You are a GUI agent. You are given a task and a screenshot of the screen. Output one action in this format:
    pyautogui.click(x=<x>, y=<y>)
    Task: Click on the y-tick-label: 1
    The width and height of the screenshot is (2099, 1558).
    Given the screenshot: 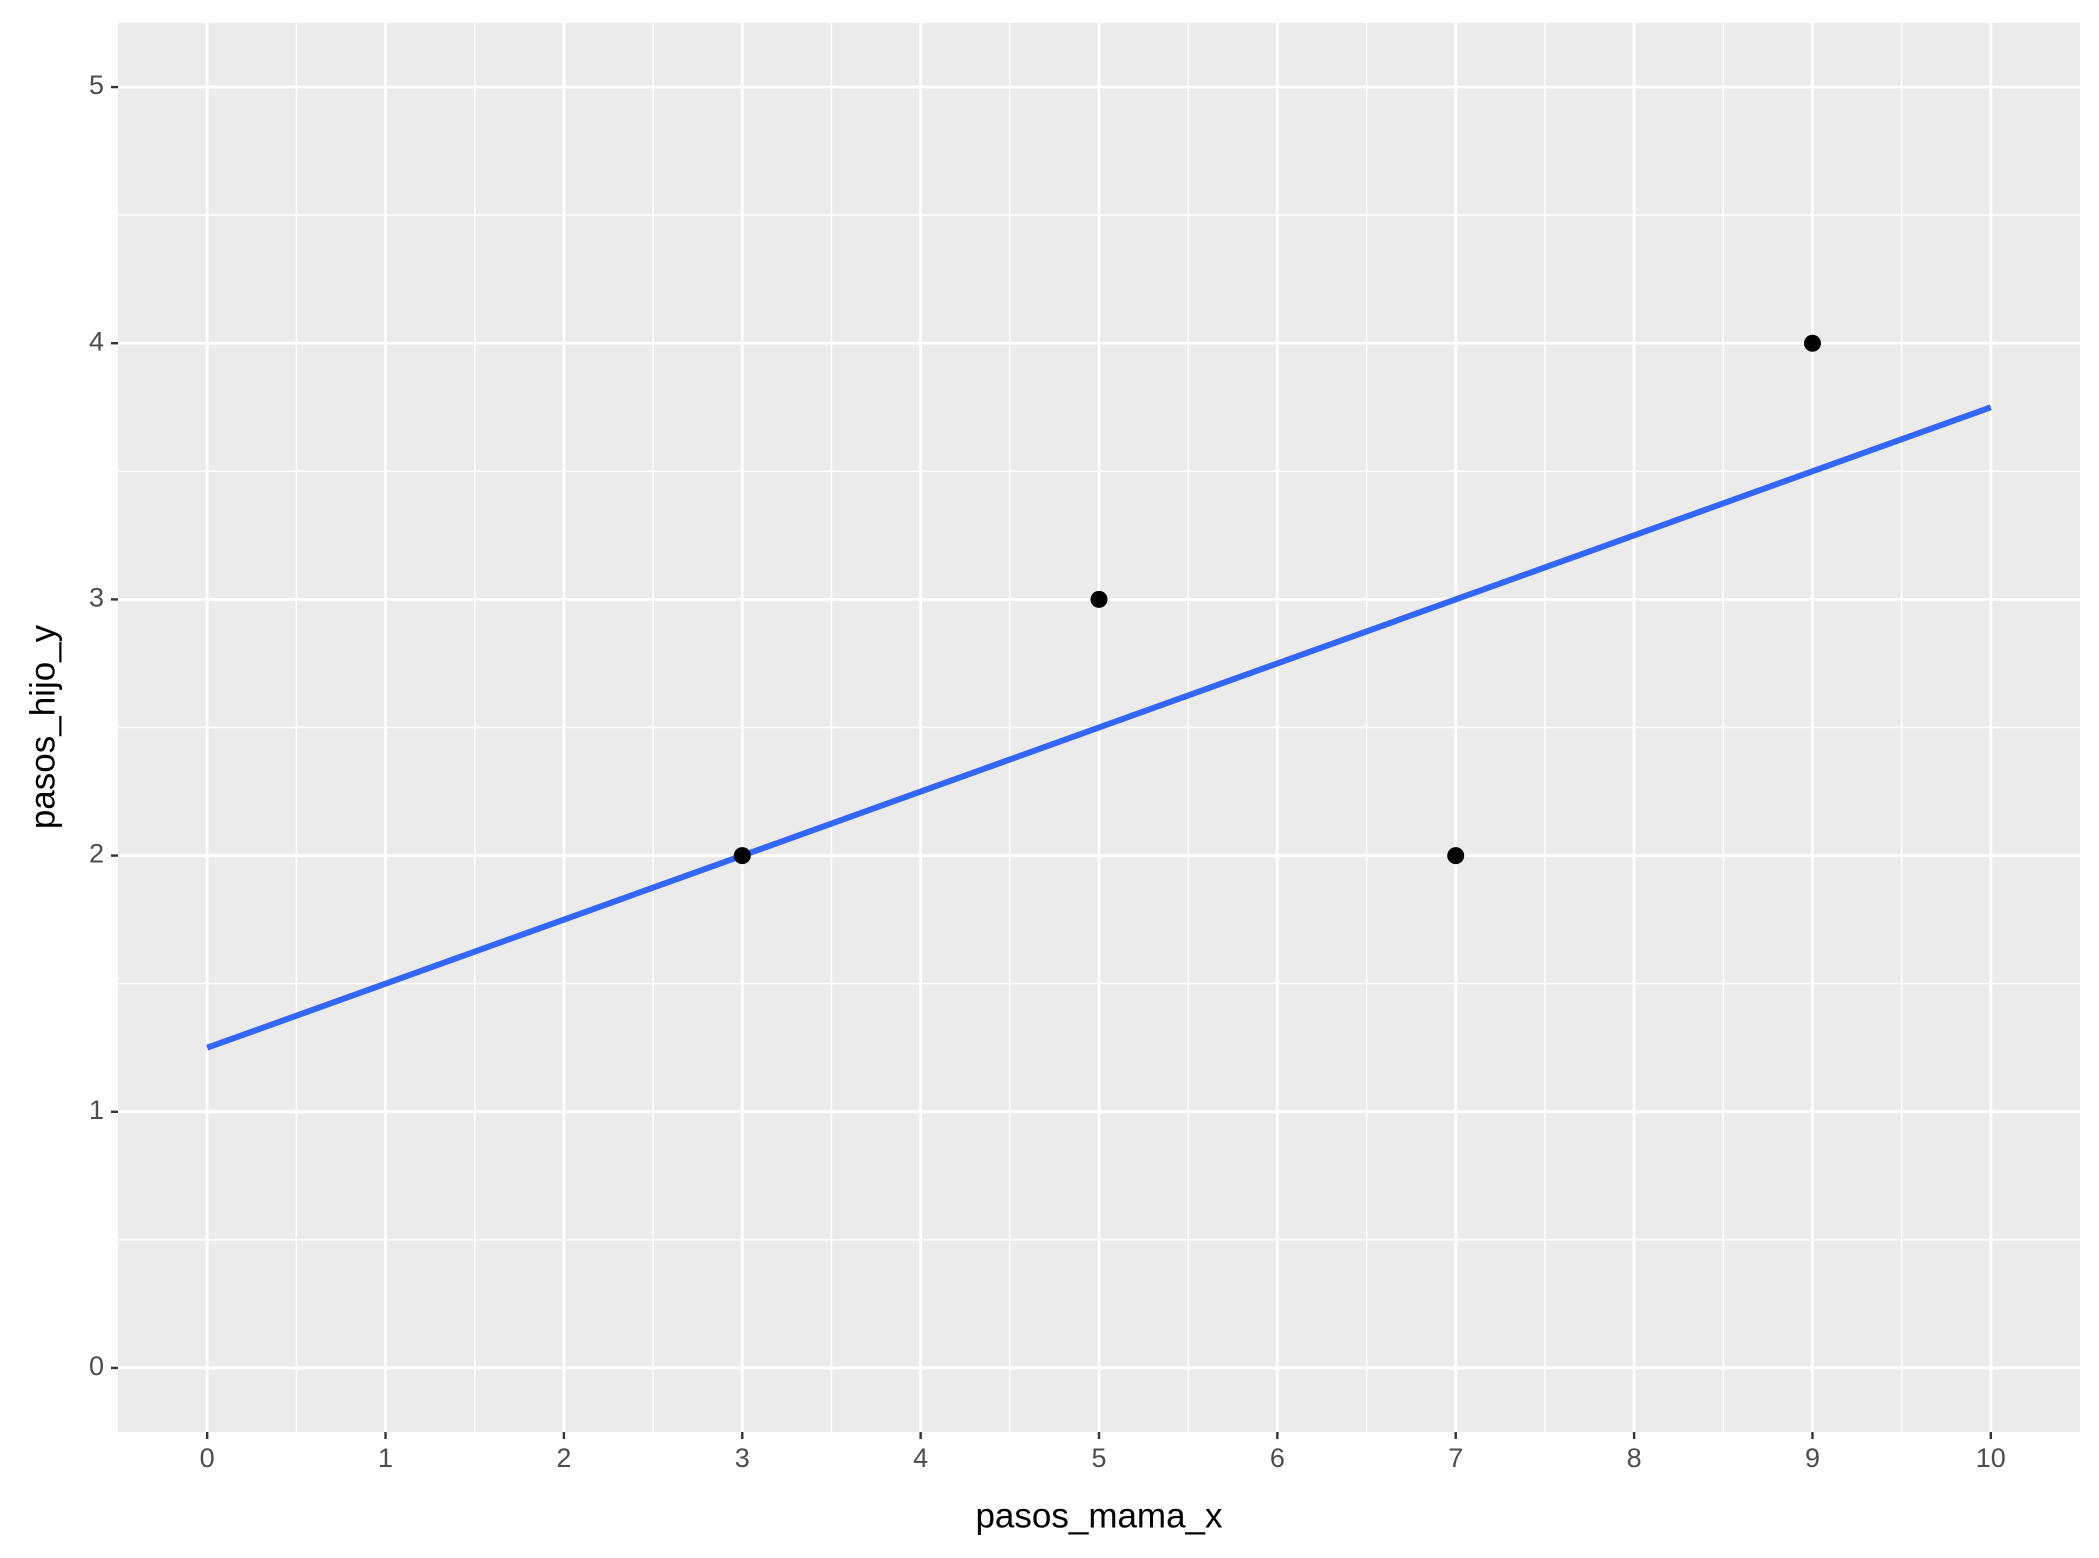 What is the action you would take?
    pyautogui.click(x=96, y=1110)
    